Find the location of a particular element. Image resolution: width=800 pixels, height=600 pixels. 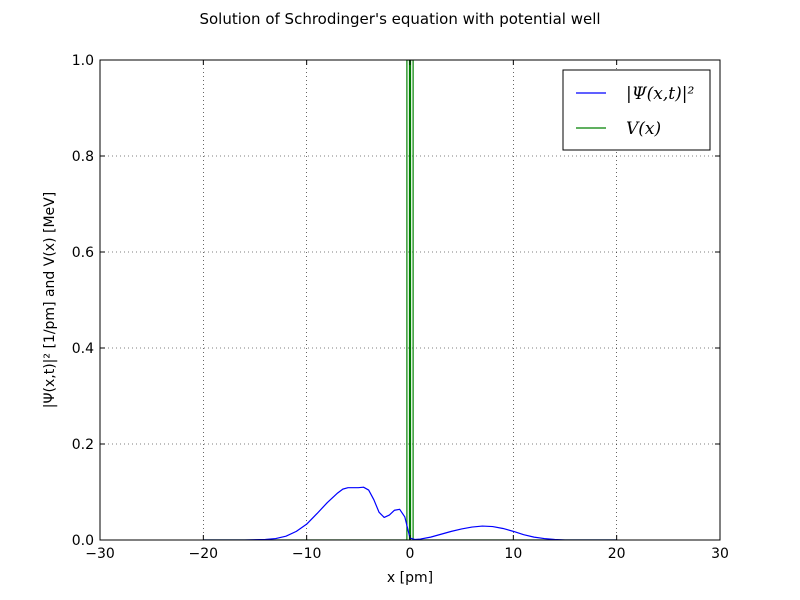

y-tick-label: 1.0 is located at coordinates (83, 61).